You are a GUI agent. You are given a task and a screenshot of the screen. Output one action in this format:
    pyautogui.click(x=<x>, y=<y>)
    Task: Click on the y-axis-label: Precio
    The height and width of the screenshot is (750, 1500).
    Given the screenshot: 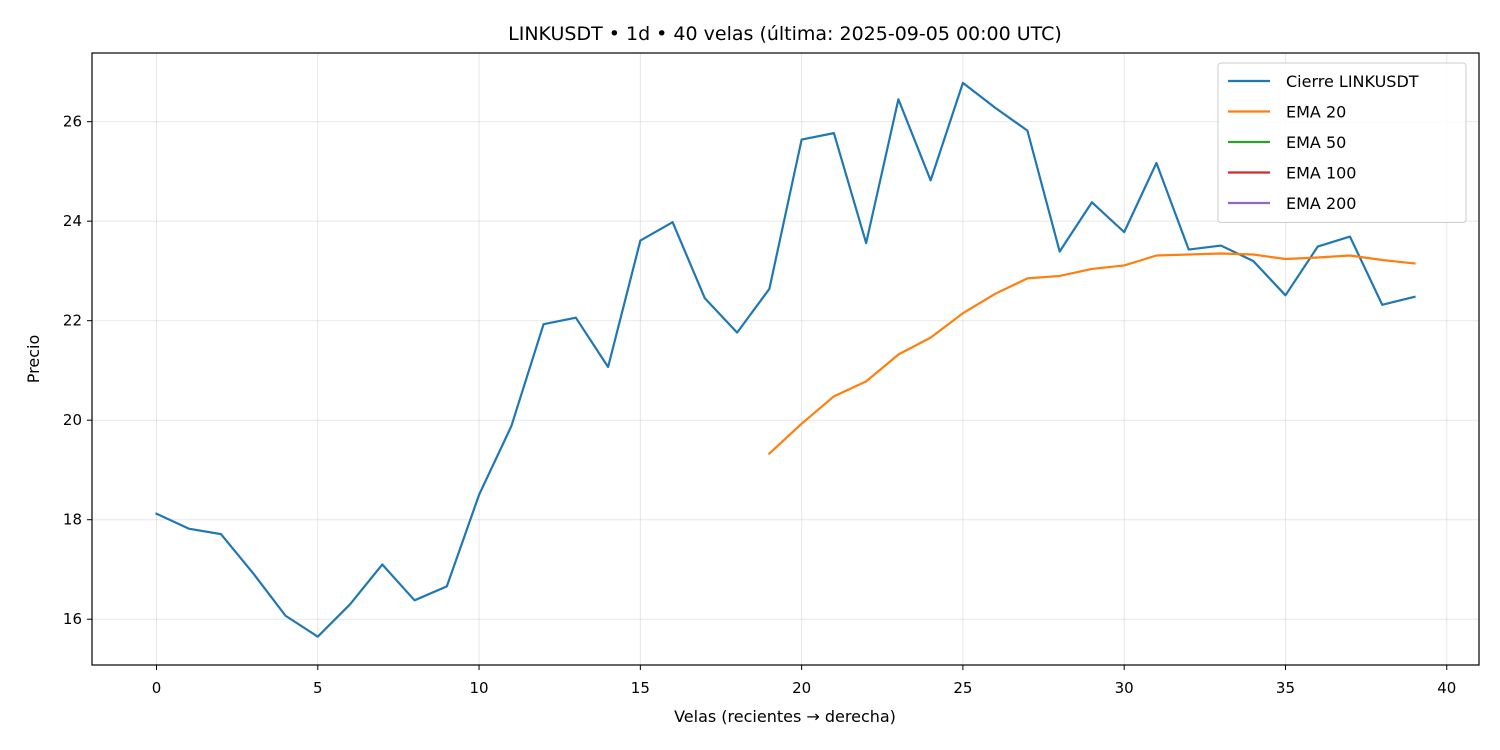 What is the action you would take?
    pyautogui.click(x=33, y=359)
    